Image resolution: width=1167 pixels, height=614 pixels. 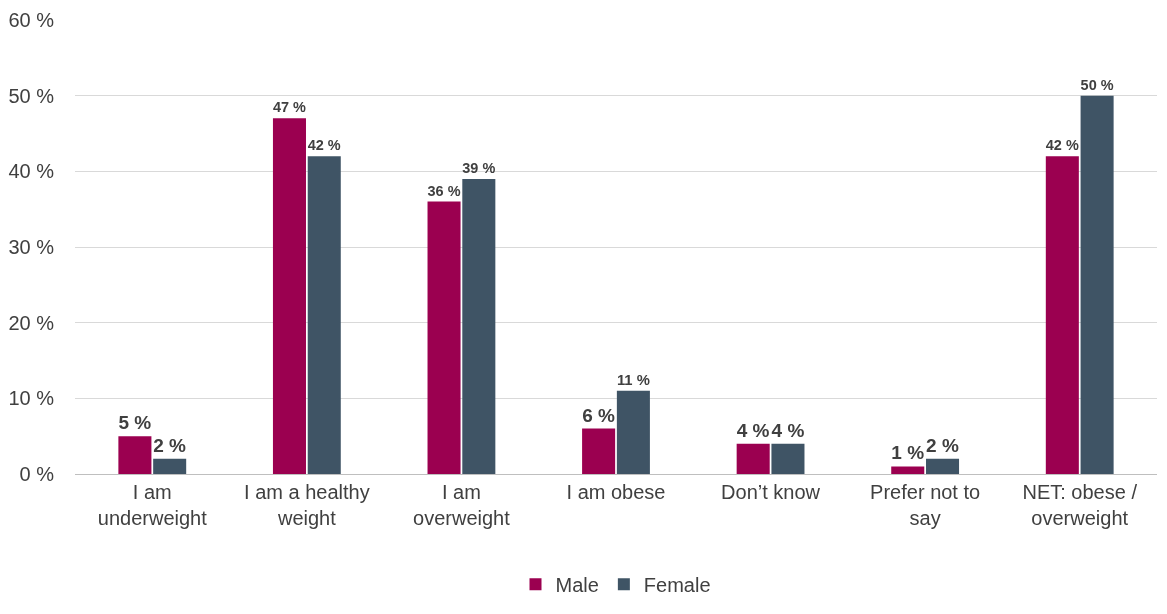 I want to click on data-label: 5 %, so click(x=135, y=423).